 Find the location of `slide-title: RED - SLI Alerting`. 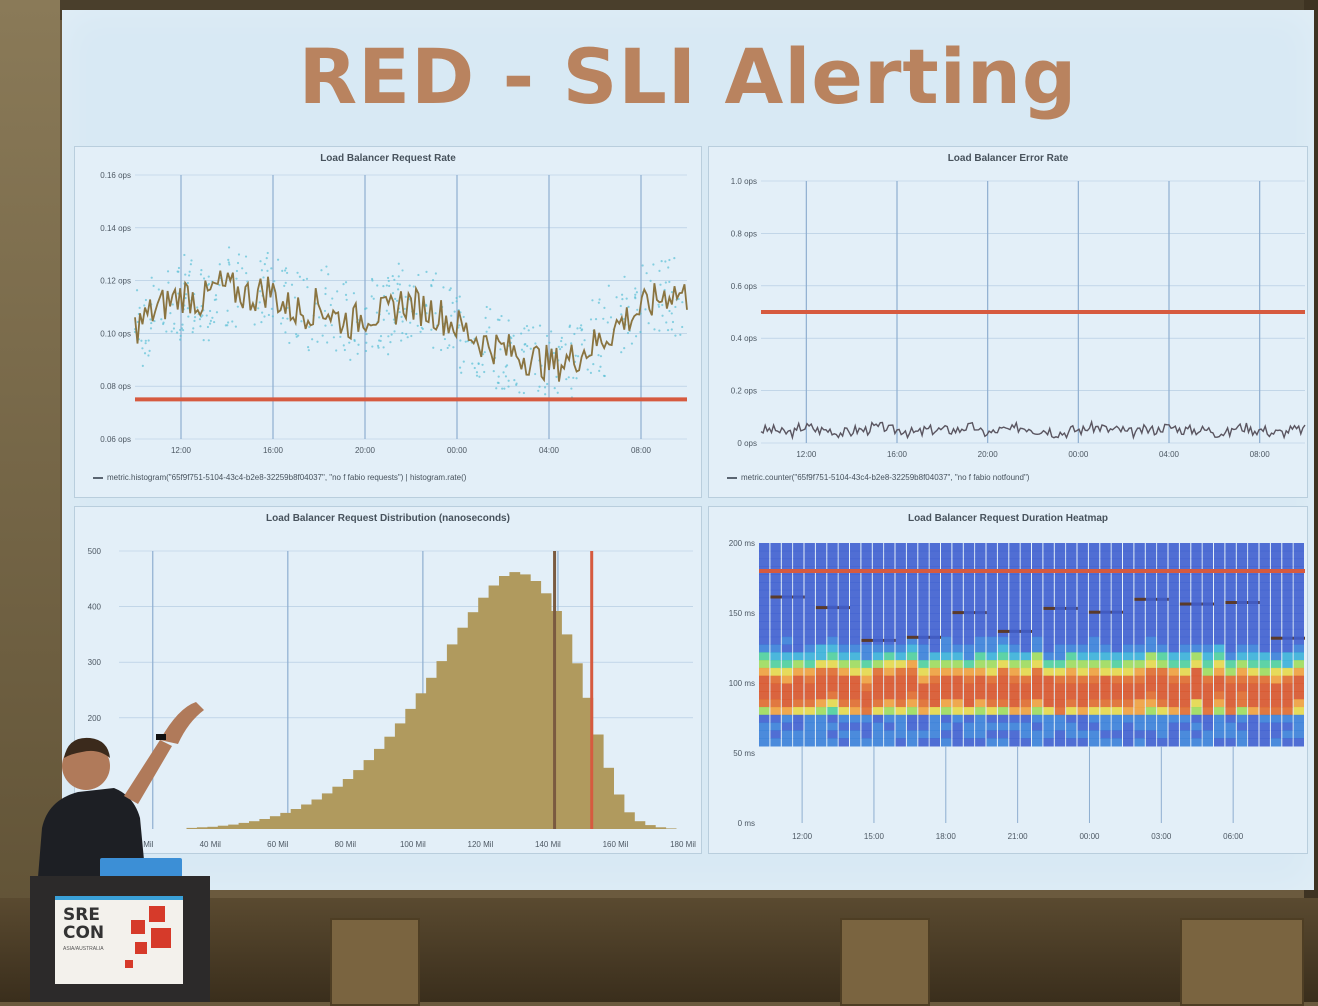

slide-title: RED - SLI Alerting is located at coordinates (688, 76).